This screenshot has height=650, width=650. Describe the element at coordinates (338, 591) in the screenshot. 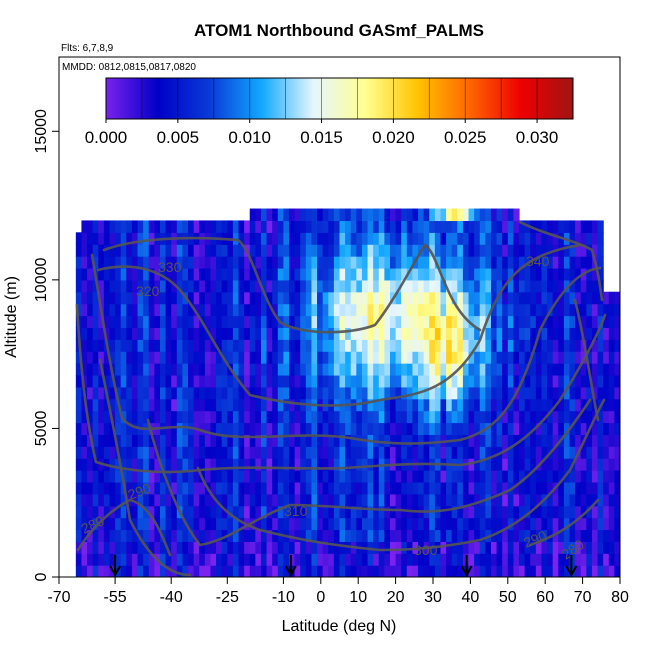

I see `x-axis: -70 -55 -40 -25 -10 0 10 20 30 40 50 60 70 80` at that location.